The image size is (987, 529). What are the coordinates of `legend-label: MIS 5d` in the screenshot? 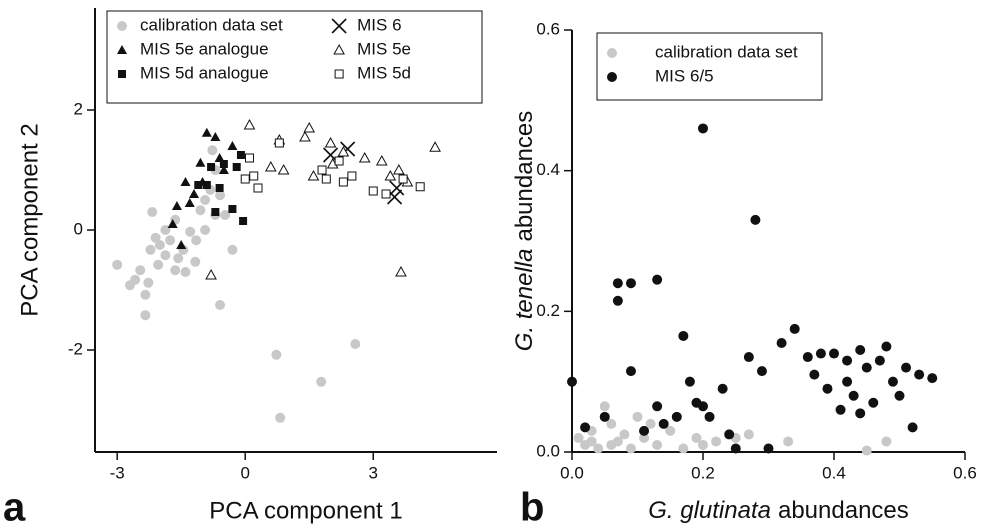 It's located at (384, 72).